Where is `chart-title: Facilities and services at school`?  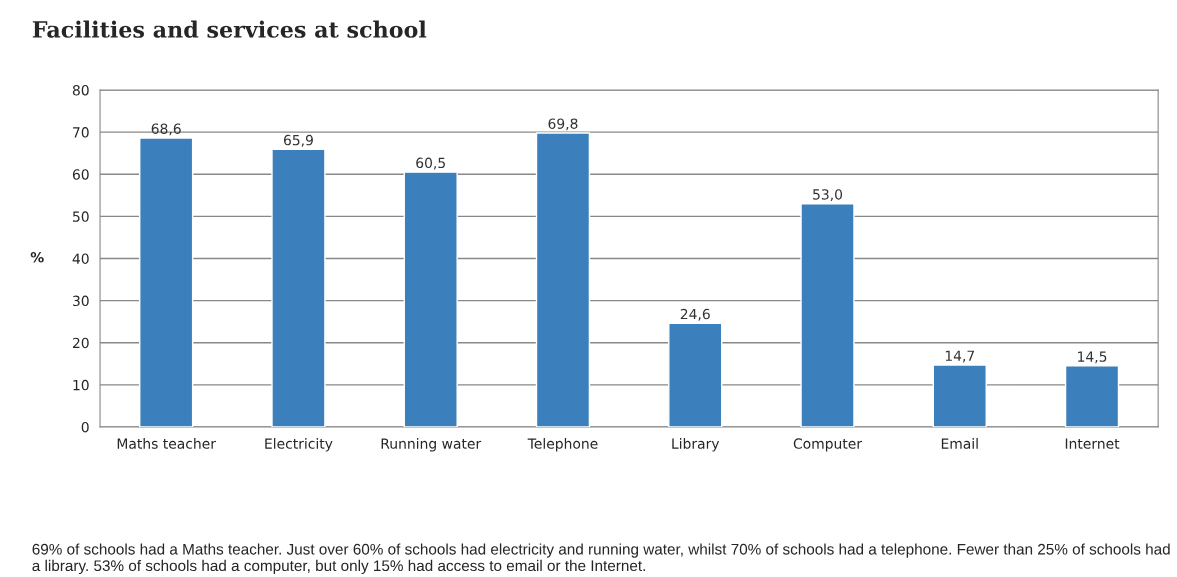
chart-title: Facilities and services at school is located at coordinates (229, 29).